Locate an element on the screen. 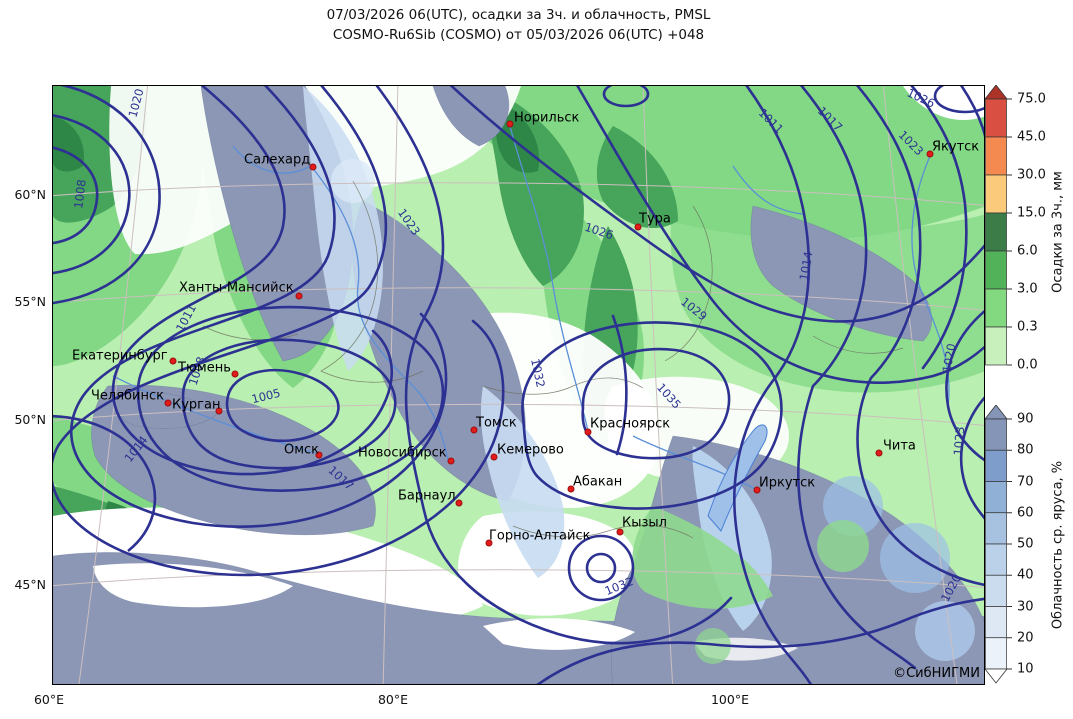 This screenshot has width=1073, height=719. precip-tick-label: 15.0 is located at coordinates (1031, 213).